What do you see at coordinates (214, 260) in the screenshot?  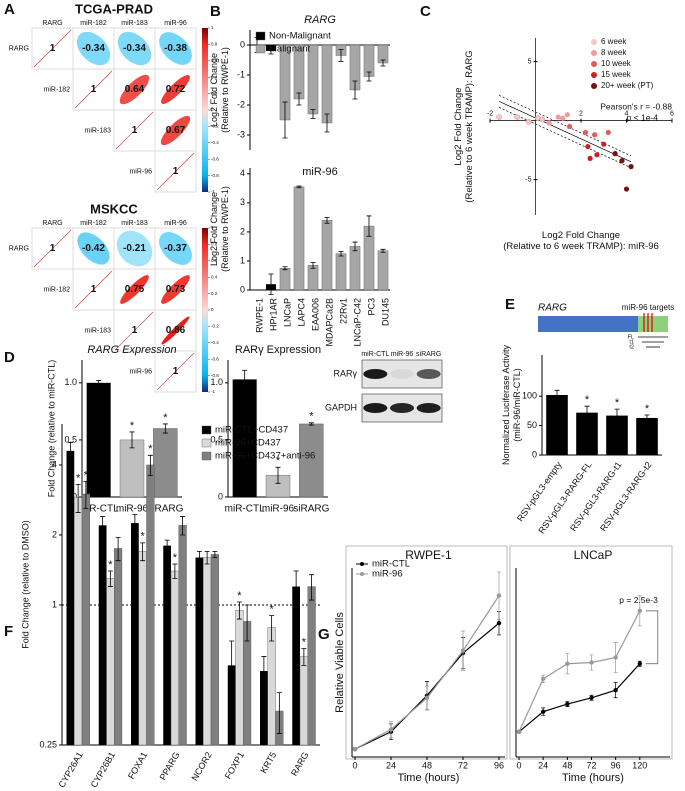 I see `colorbar-tick-label: 0.6` at bounding box center [214, 260].